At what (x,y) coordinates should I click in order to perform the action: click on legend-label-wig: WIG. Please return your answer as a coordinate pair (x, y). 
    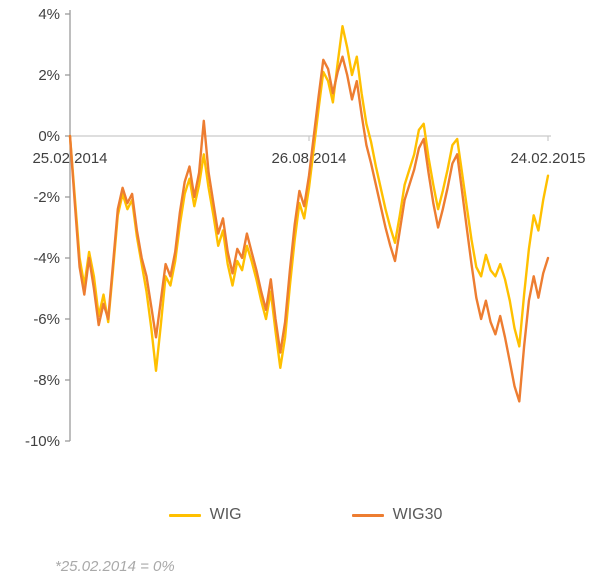
    Looking at the image, I should click on (225, 514).